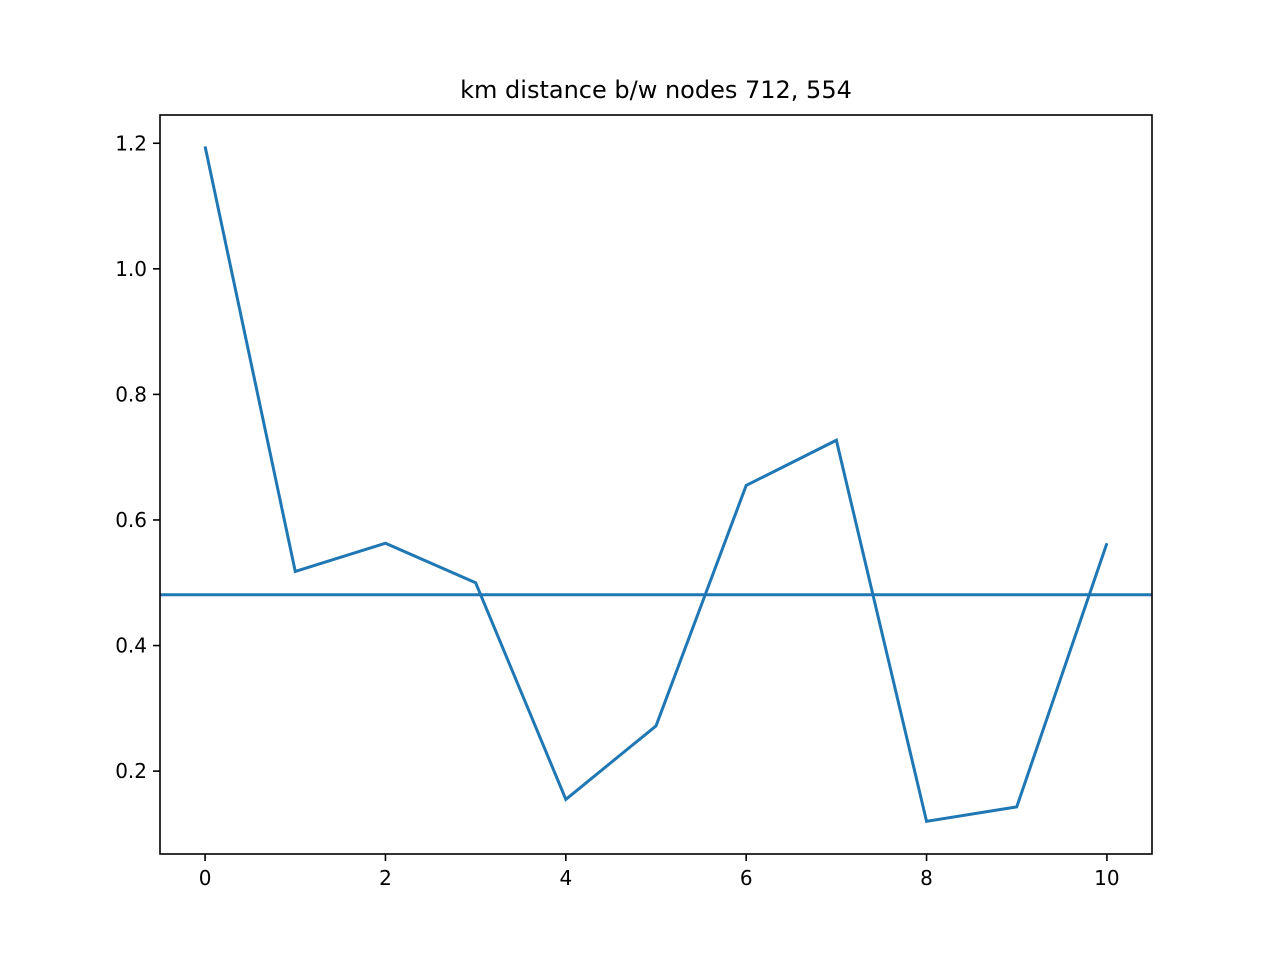  I want to click on x-tick-label: 2, so click(385, 878).